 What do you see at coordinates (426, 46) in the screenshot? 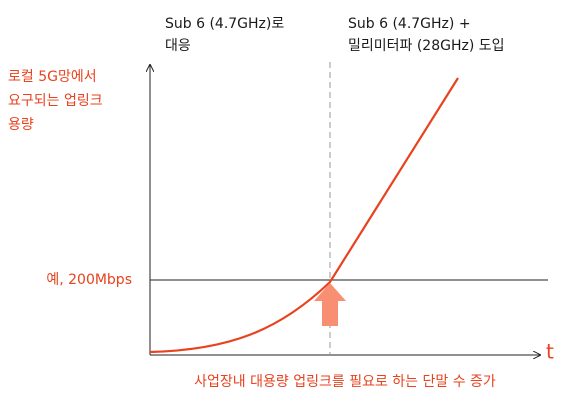
I see `annotation-right: 밀리미터파 (28GHz) 도입` at bounding box center [426, 46].